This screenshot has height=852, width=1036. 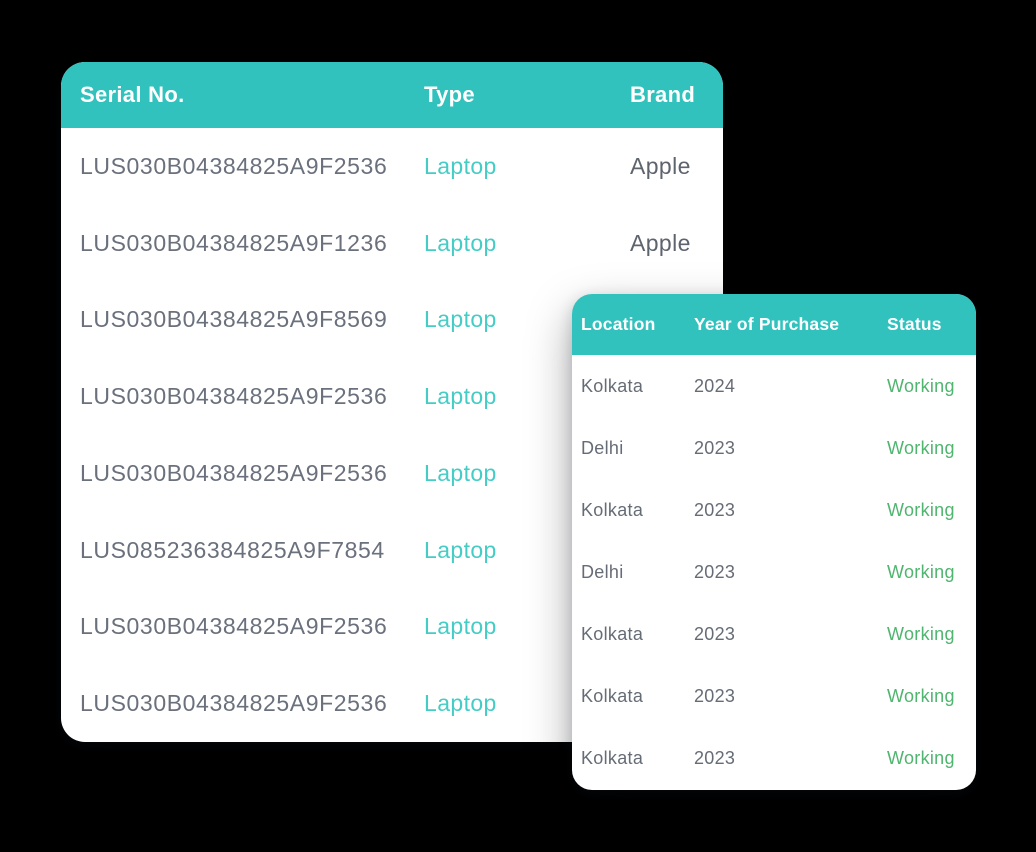 What do you see at coordinates (234, 319) in the screenshot?
I see `cell-serial-no: LUS030B04384825A9F8569` at bounding box center [234, 319].